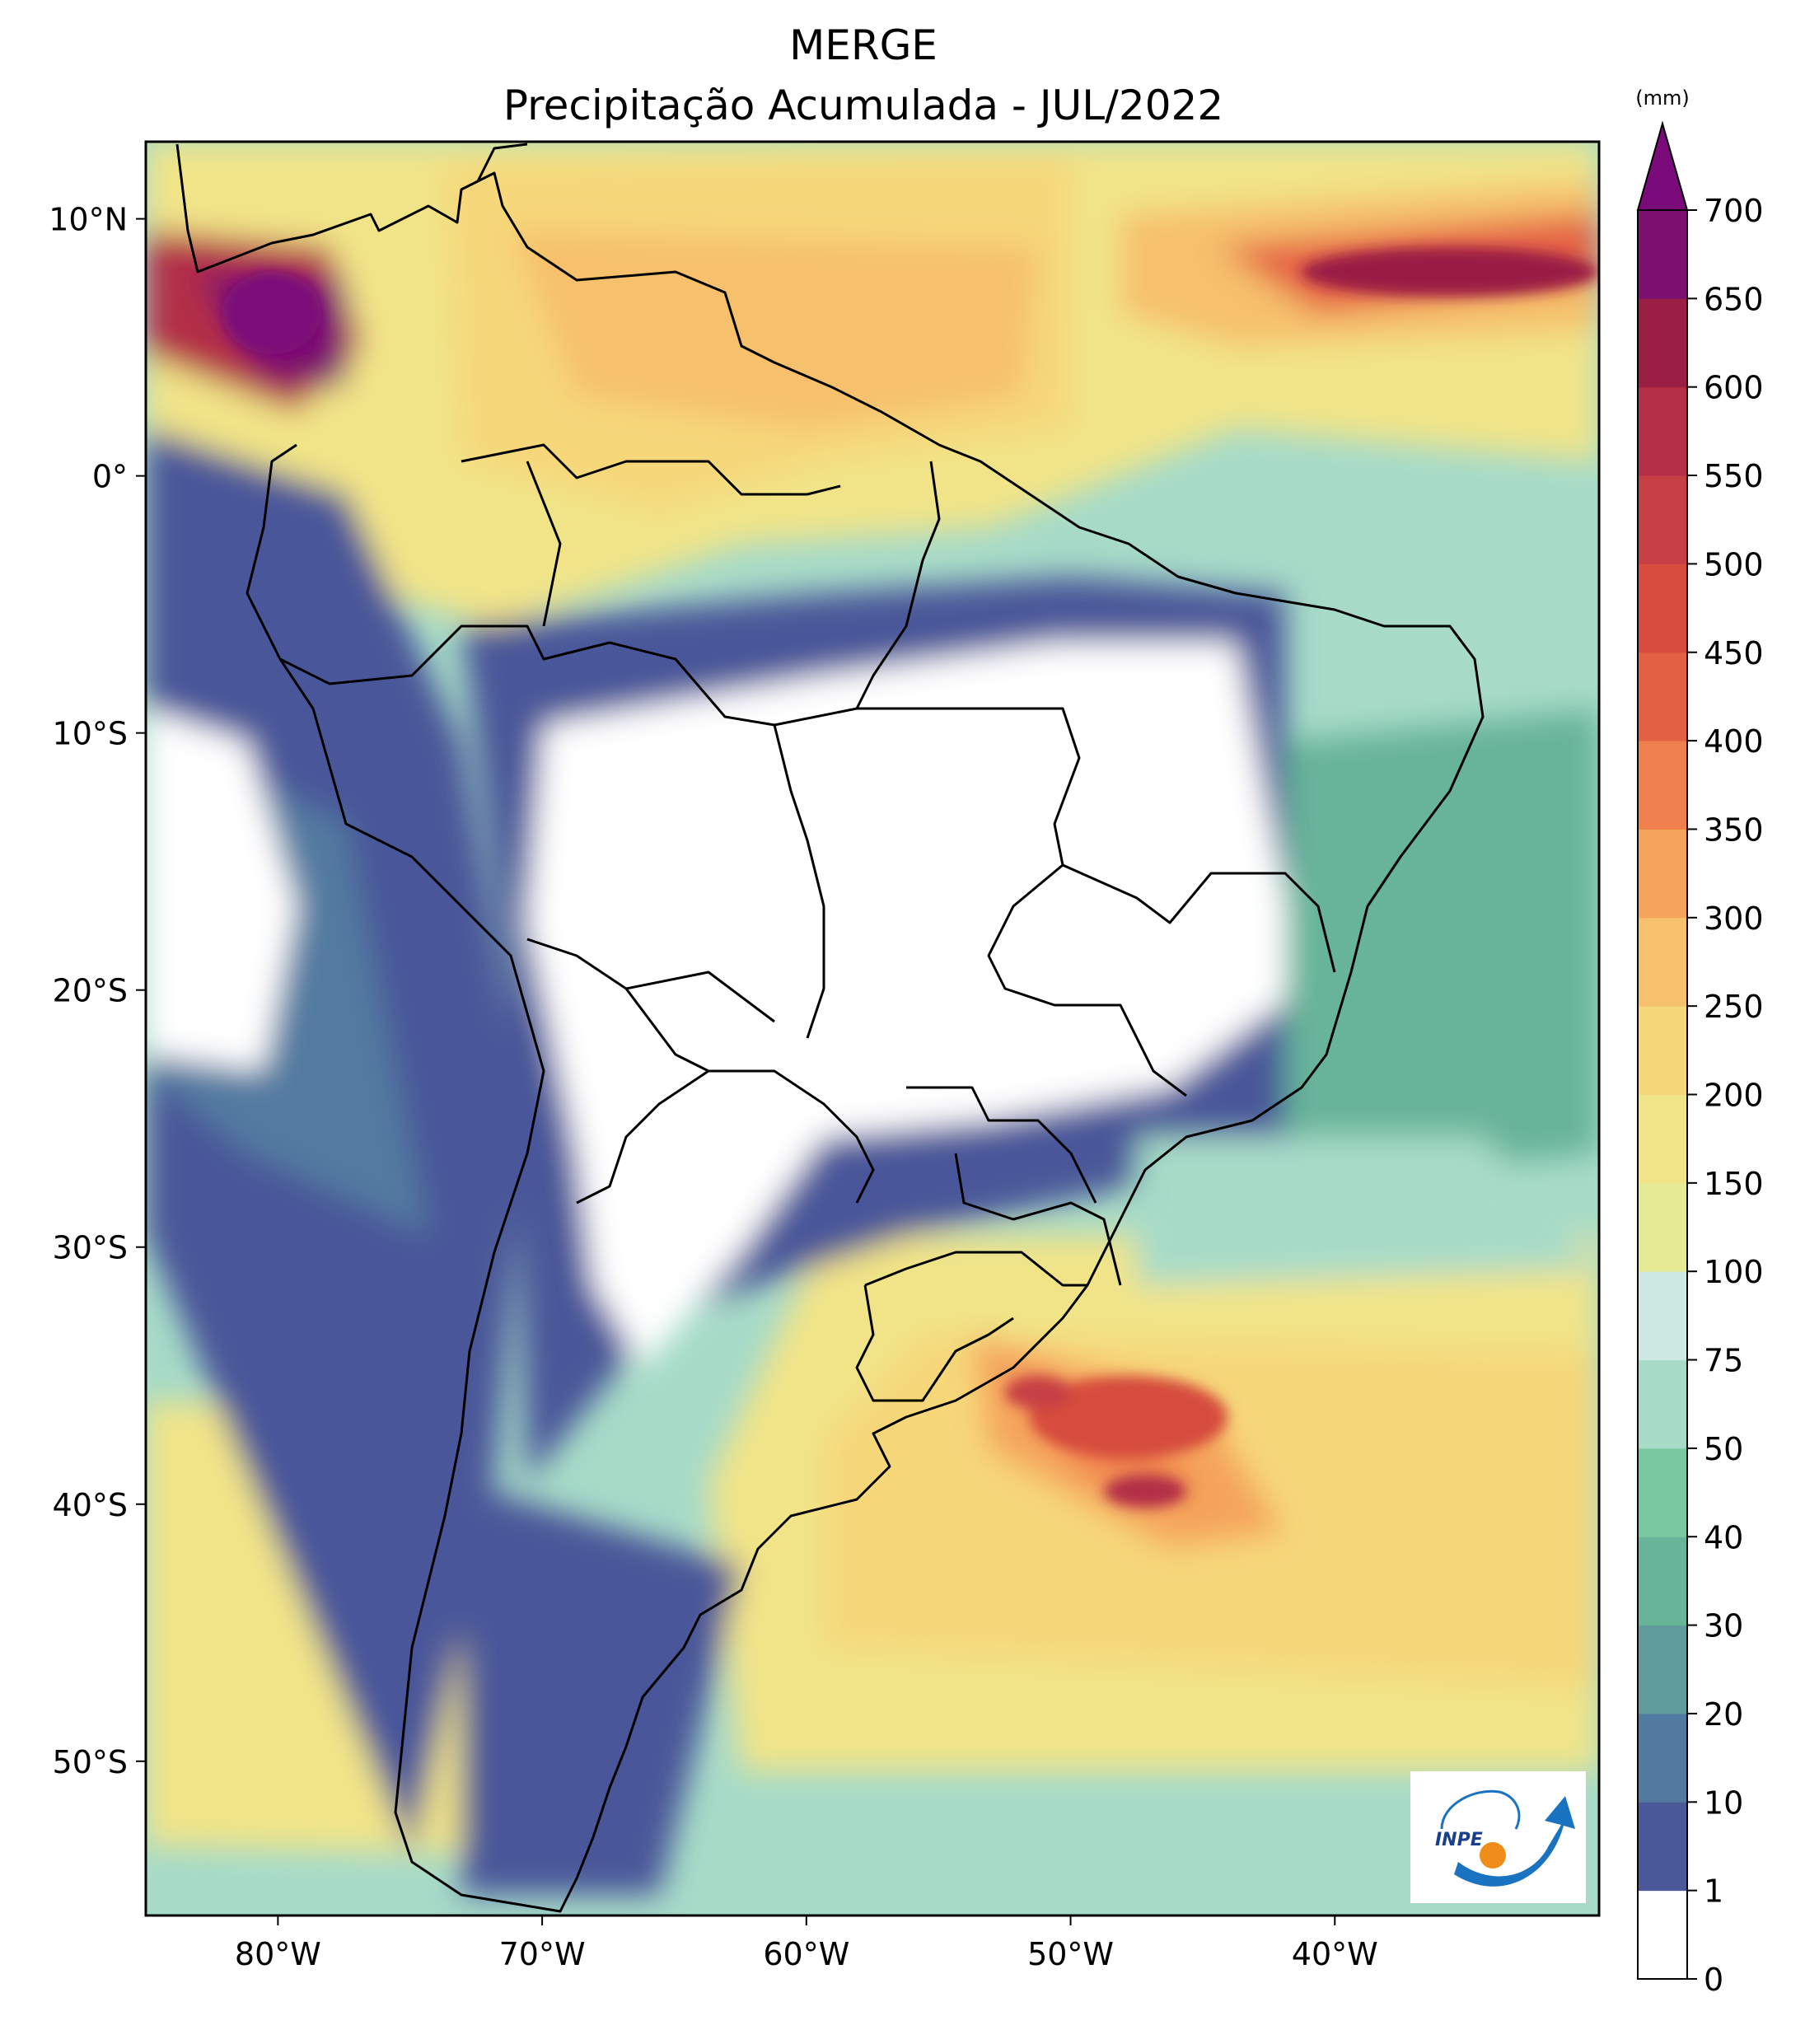 This screenshot has width=1805, height=2044. I want to click on lon-tick-label: 40°W, so click(1335, 1954).